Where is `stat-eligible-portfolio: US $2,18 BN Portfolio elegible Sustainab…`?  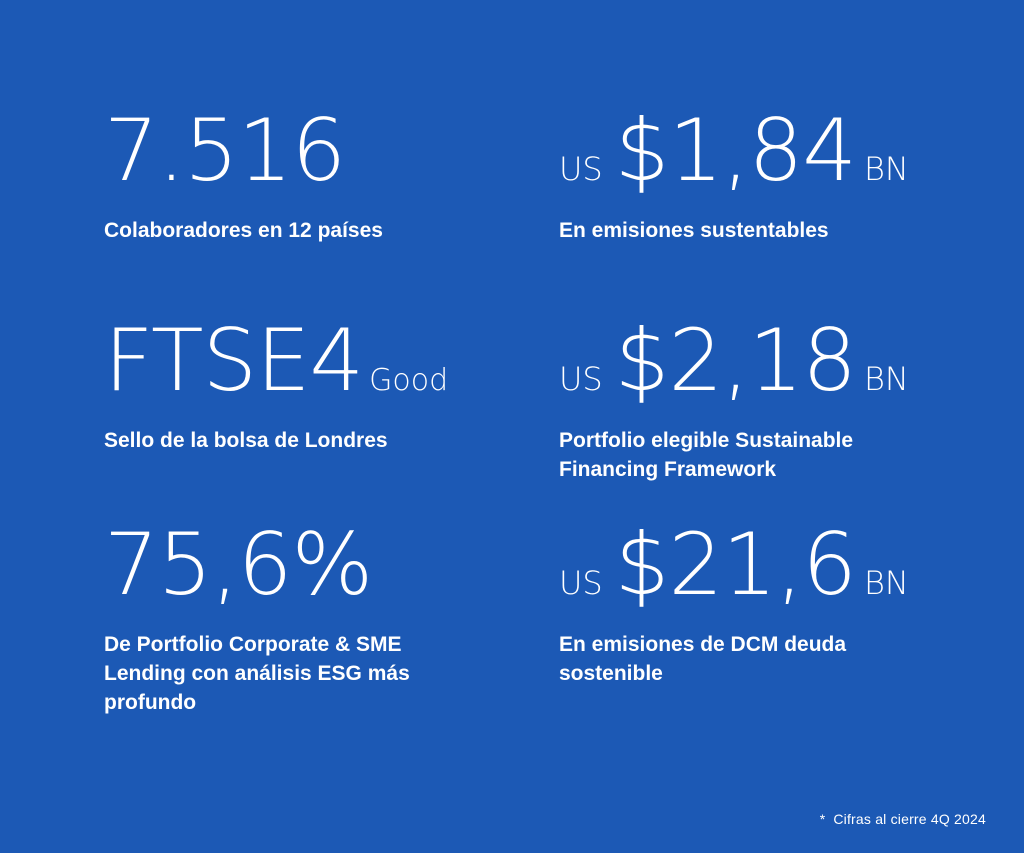 stat-eligible-portfolio: US $2,18 BN Portfolio elegible Sustainab… is located at coordinates (759, 401).